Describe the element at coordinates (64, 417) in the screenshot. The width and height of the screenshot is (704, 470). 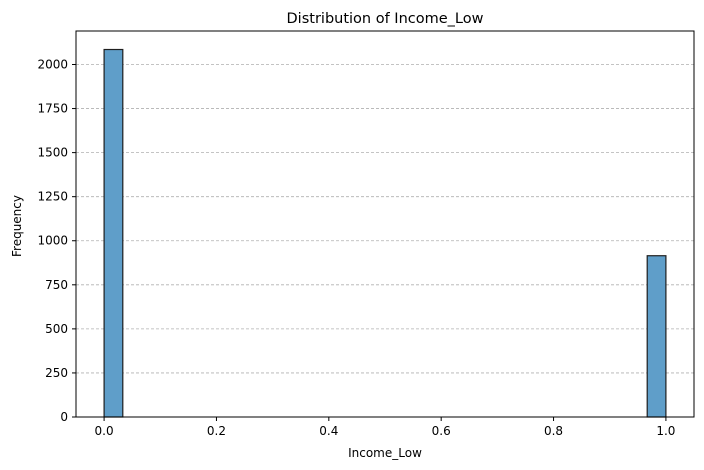
I see `y-tick-label-0: 0` at that location.